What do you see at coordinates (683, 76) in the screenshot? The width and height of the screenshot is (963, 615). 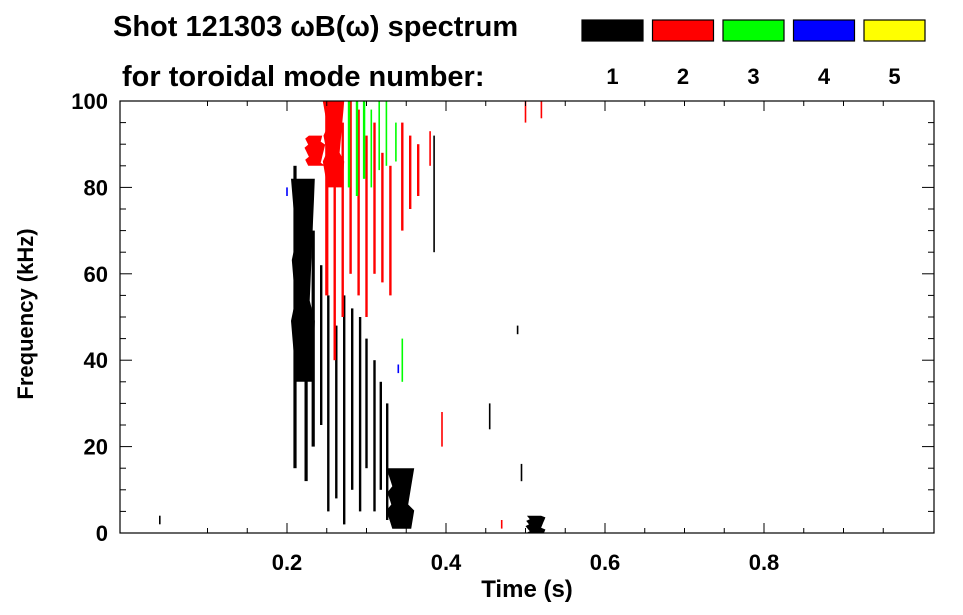 I see `legend-label-2: 2` at bounding box center [683, 76].